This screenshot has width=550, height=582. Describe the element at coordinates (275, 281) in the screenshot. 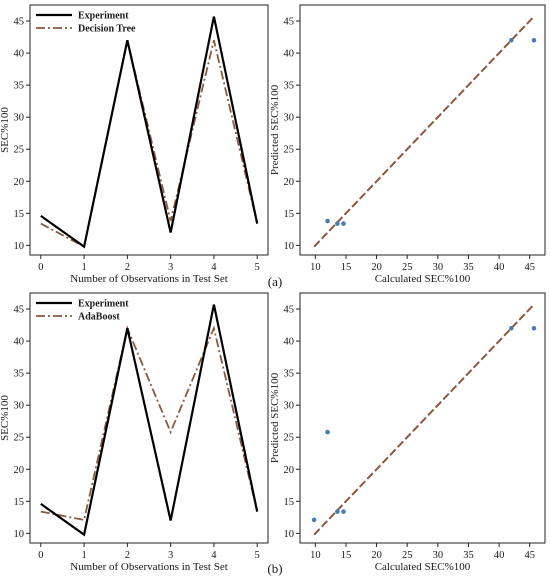

I see `panel-label: (a)` at that location.